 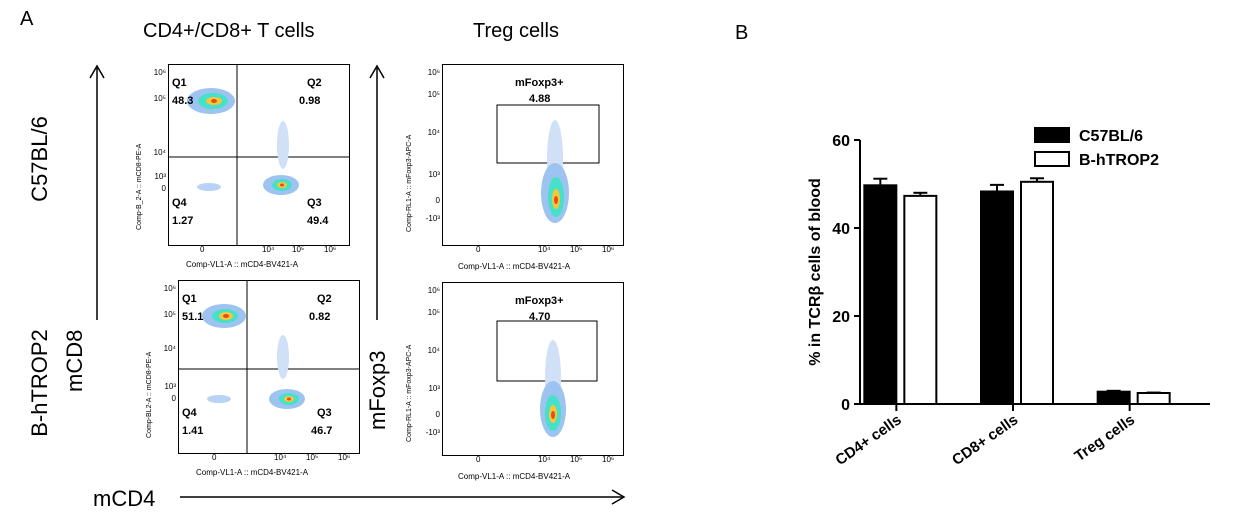 What do you see at coordinates (193, 431) in the screenshot?
I see `q4-value: 1.41` at bounding box center [193, 431].